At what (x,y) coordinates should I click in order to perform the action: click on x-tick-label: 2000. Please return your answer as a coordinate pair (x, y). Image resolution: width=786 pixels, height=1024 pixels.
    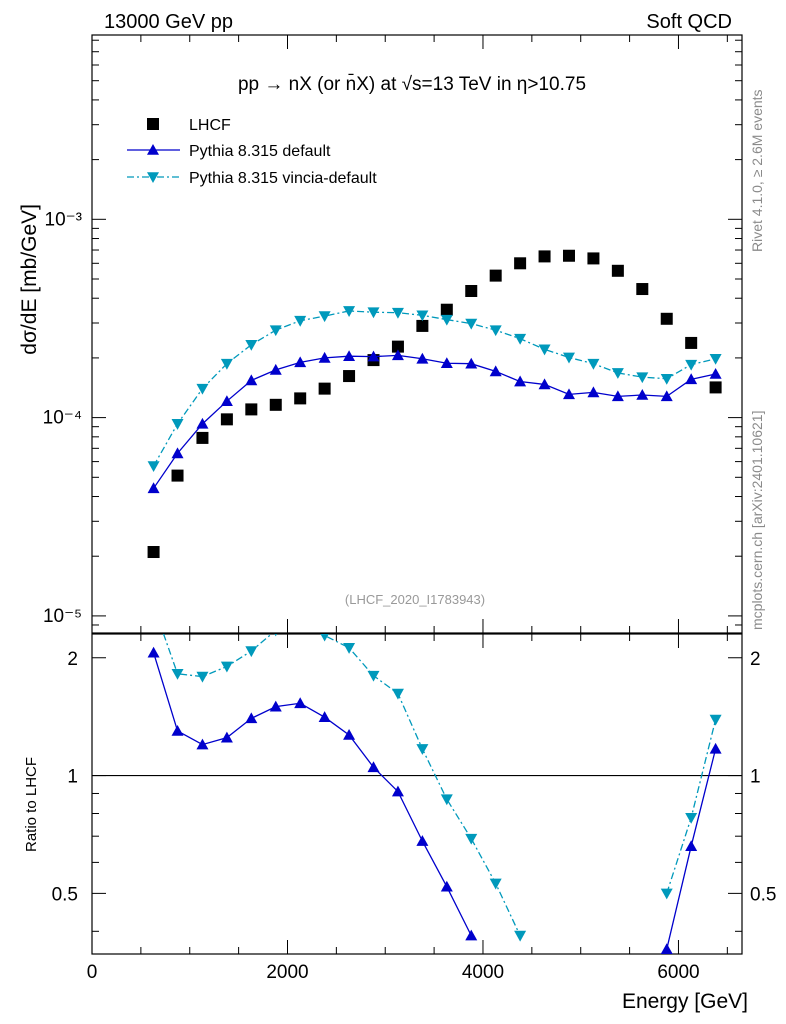
    Looking at the image, I should click on (287, 972).